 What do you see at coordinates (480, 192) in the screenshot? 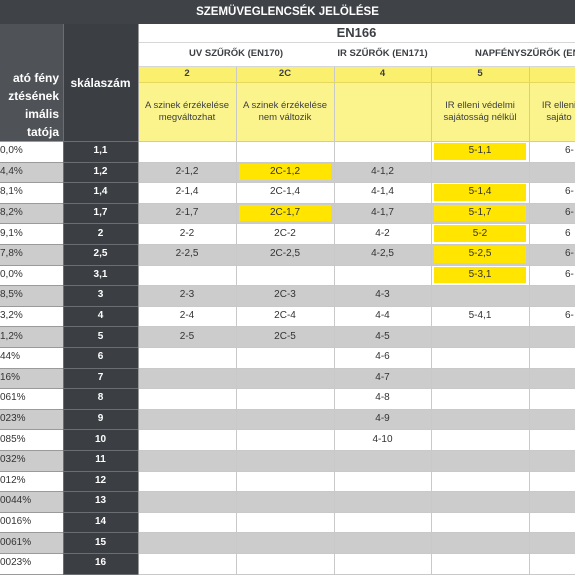
I see `marking-cell: 5-1,4` at bounding box center [480, 192].